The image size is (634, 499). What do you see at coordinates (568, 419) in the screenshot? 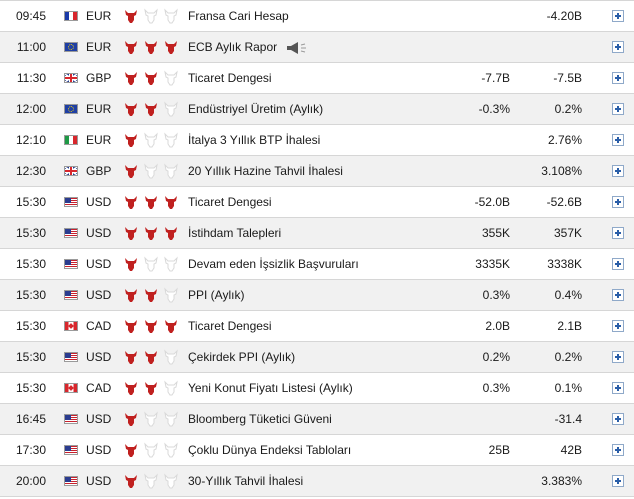
I see `forecast-value: -31.4` at bounding box center [568, 419].